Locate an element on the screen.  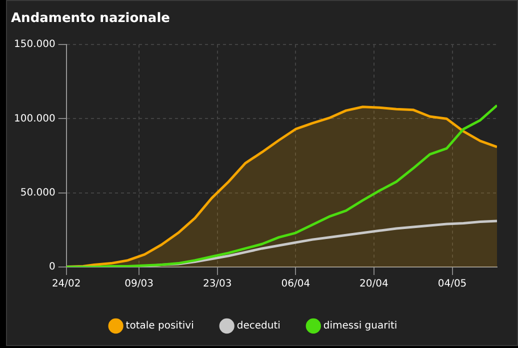
legend-label: totale positivi is located at coordinates (160, 326).